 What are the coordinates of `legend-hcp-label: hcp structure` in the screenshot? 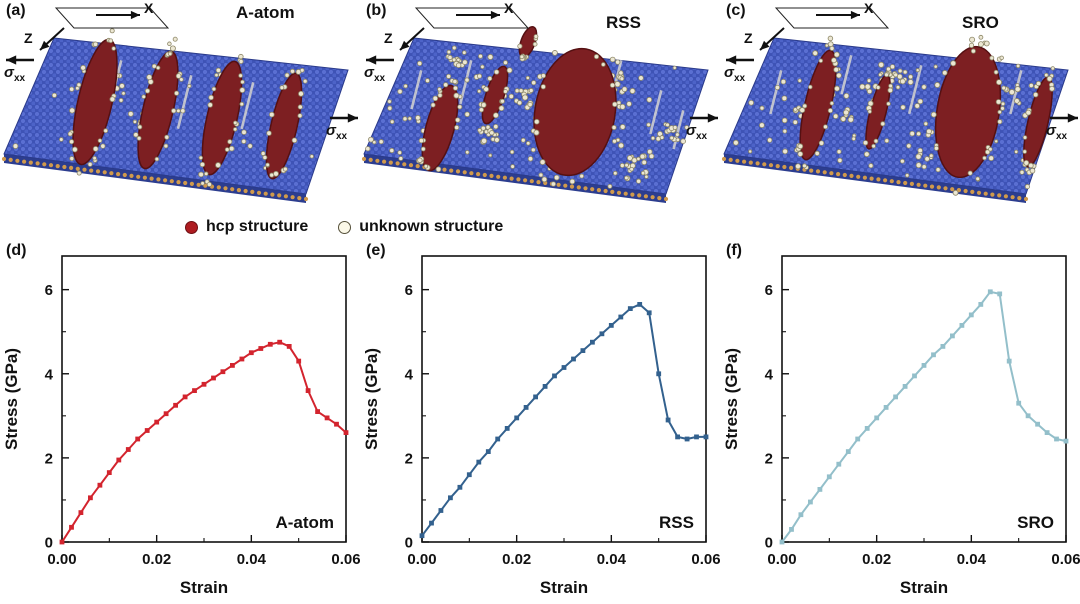 It's located at (257, 226).